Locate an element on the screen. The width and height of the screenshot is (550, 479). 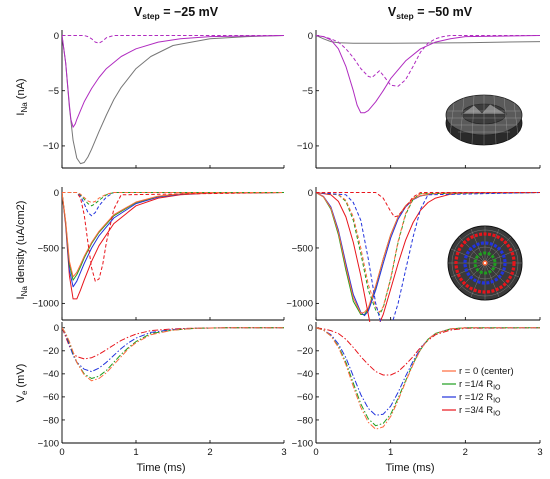
chart-panel-dens_m50: −1000 −500 0 is located at coordinates (413, 254).